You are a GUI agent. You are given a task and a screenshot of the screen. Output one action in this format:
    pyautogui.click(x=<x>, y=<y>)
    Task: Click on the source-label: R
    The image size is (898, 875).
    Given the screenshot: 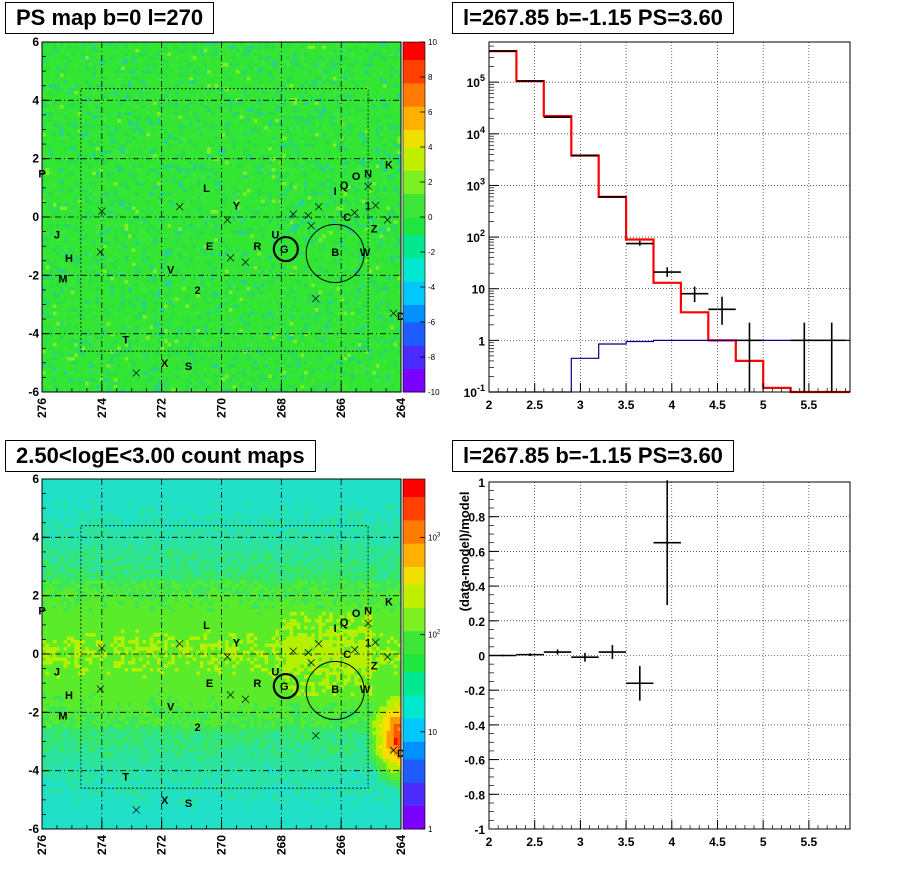 What is the action you would take?
    pyautogui.click(x=257, y=247)
    